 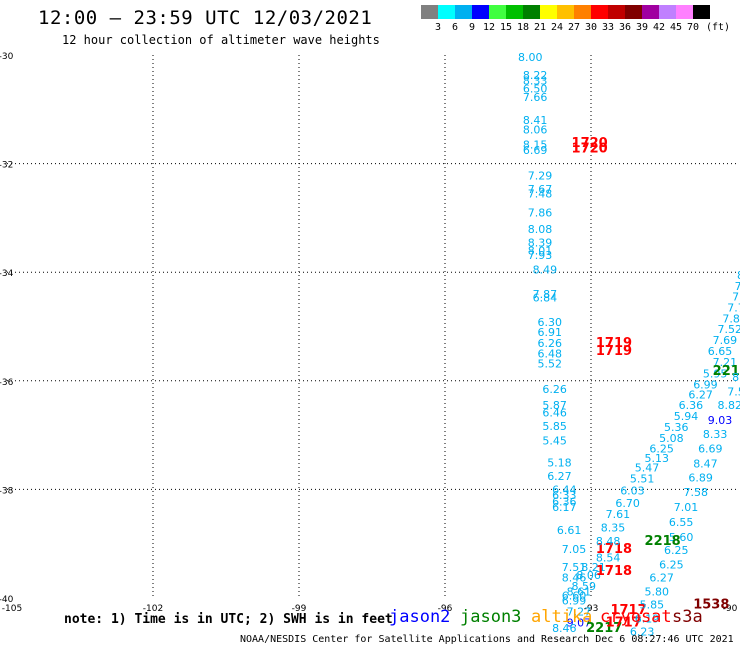 I want to click on wave-height-label: 7.69, so click(x=725, y=340).